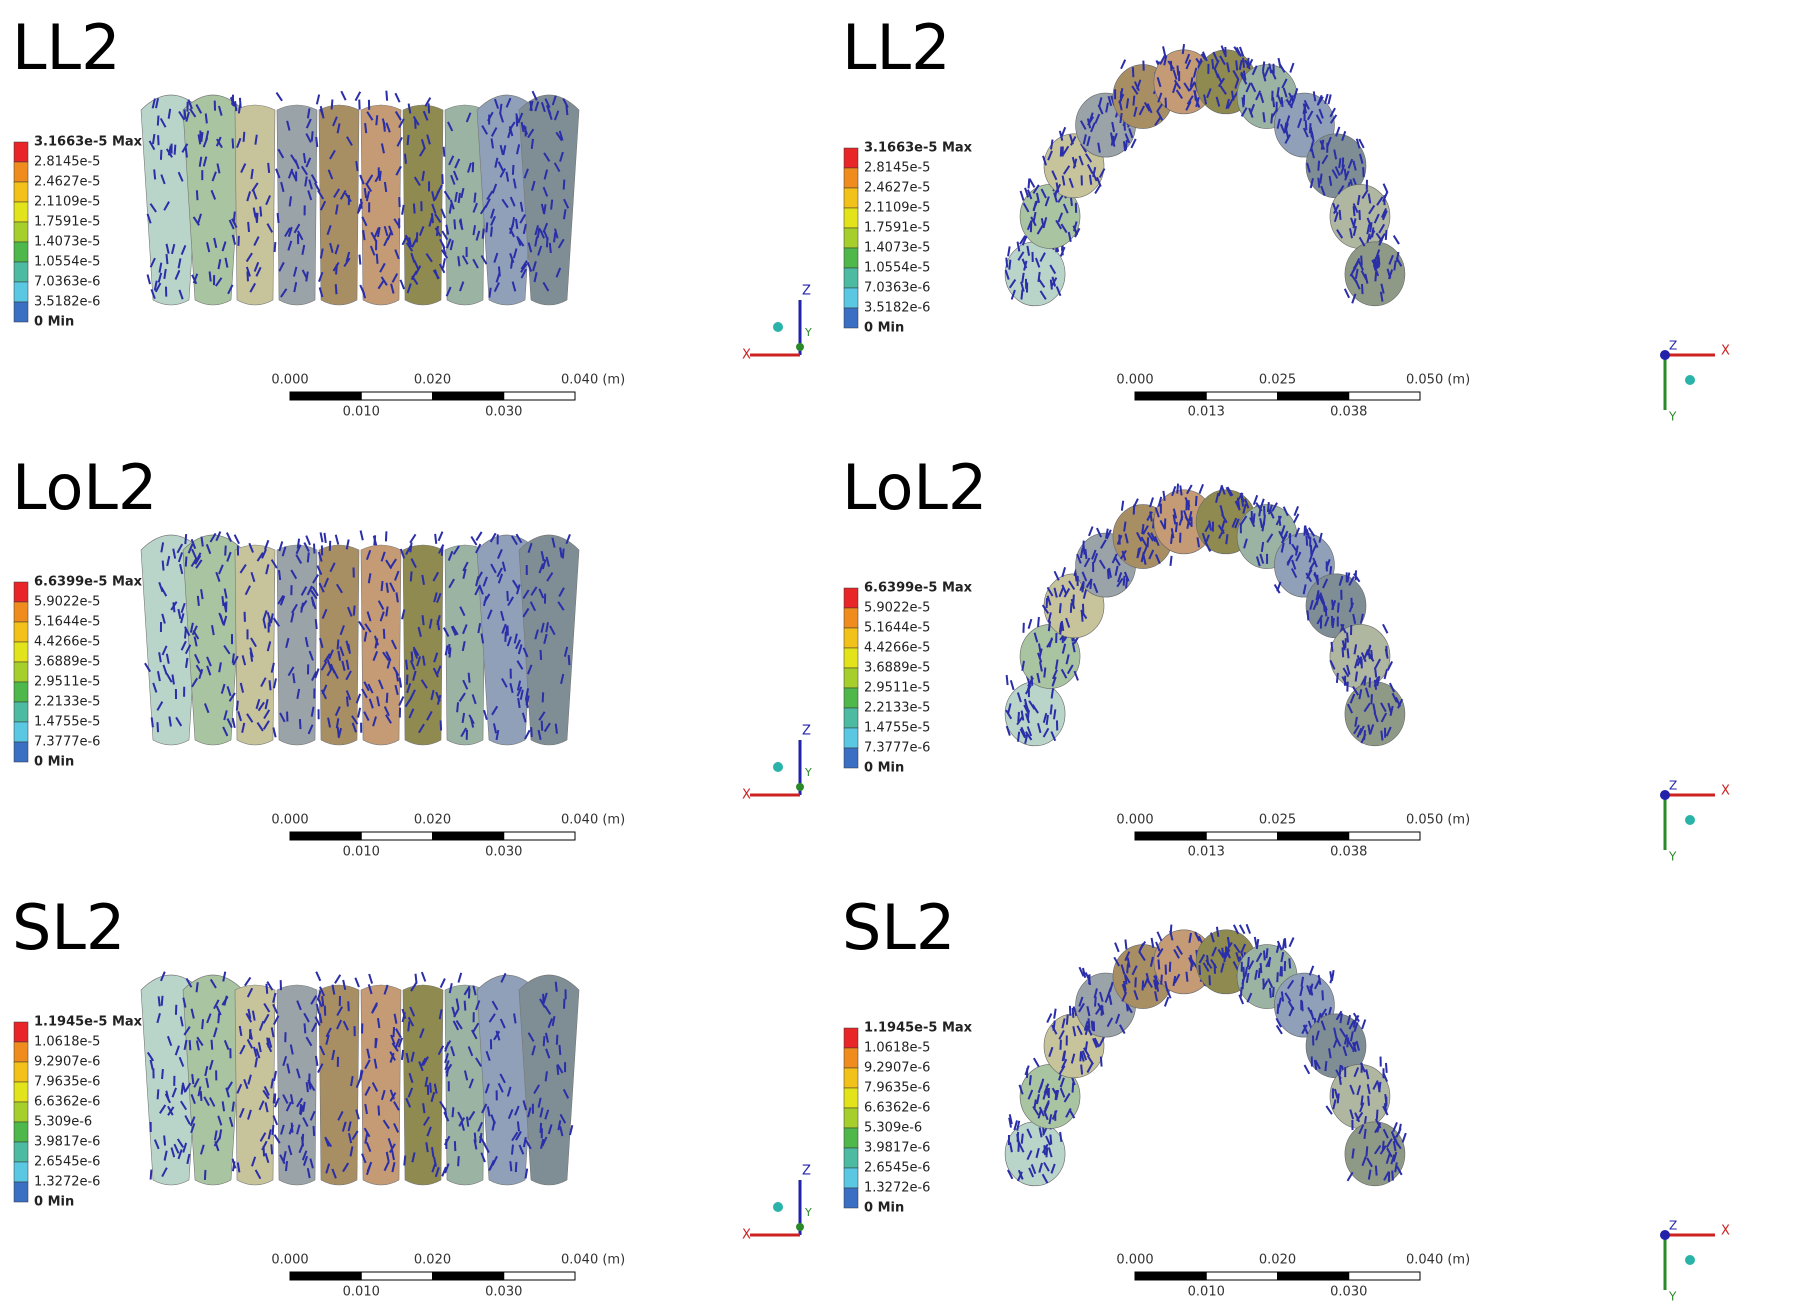  What do you see at coordinates (1725, 351) in the screenshot?
I see `axis-label: X` at bounding box center [1725, 351].